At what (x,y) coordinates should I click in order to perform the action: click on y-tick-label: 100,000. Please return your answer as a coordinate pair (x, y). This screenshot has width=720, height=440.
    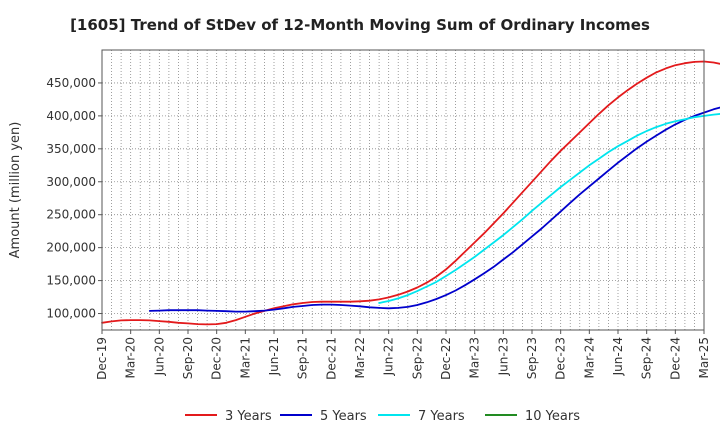
    Looking at the image, I should click on (71, 314).